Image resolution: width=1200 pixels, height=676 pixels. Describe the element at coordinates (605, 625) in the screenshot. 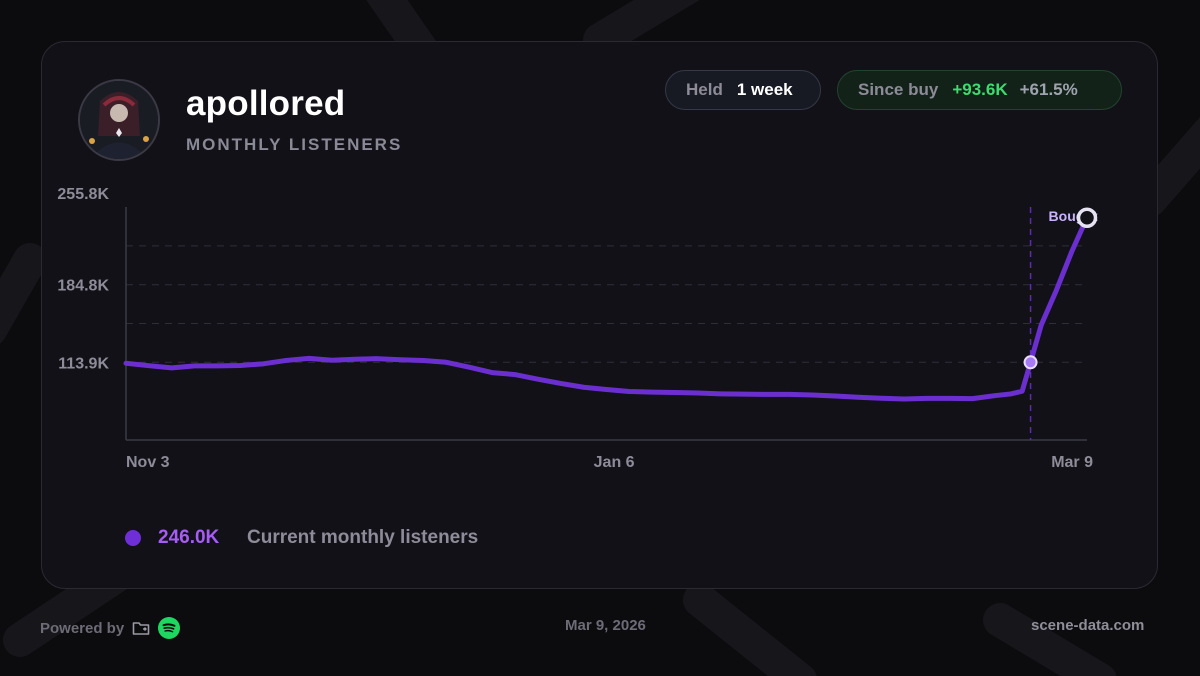

I see `footer-date: Mar 9, 2026` at that location.